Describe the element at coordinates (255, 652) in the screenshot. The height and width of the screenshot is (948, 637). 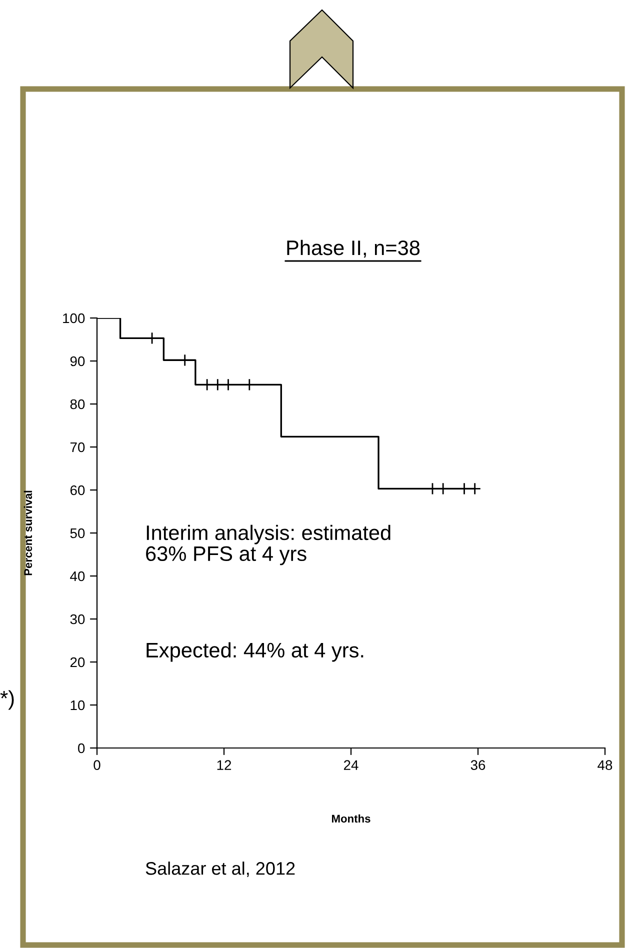
I see `annotation: Expected: 44% at 4 yrs.` at that location.